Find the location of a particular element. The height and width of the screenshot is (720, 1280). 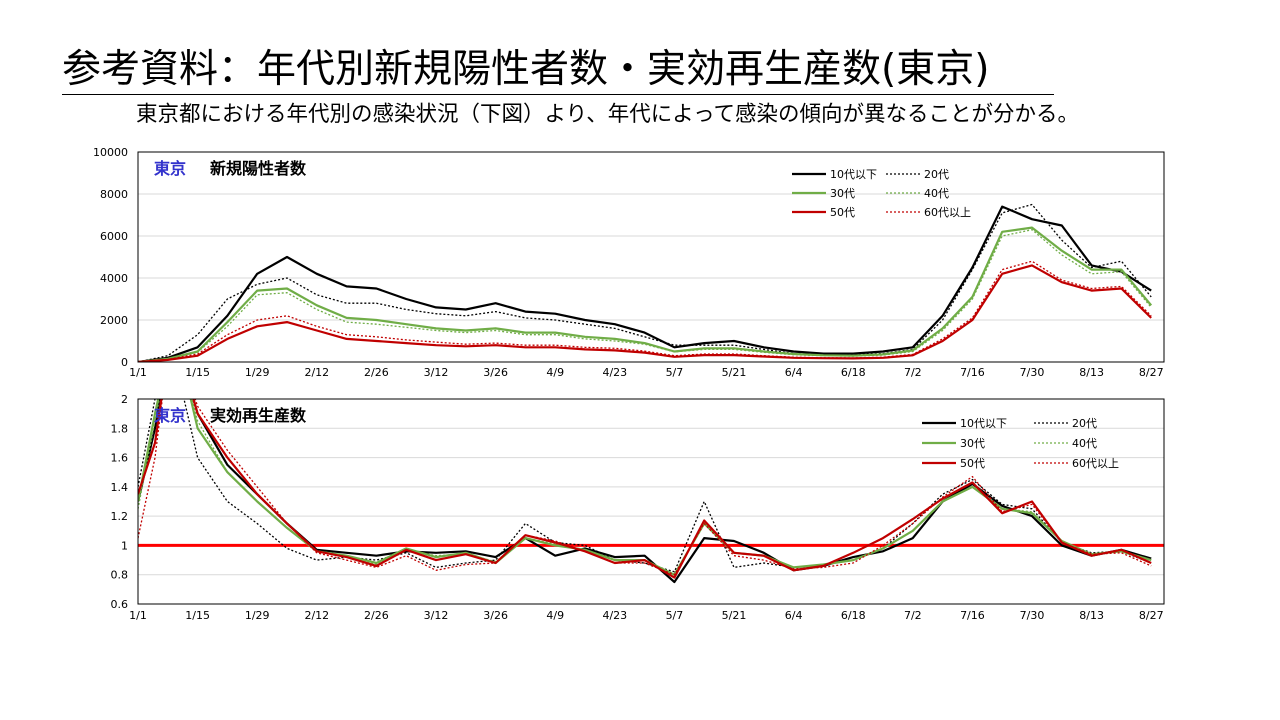

y-tick-label: 1 is located at coordinates (124, 545).